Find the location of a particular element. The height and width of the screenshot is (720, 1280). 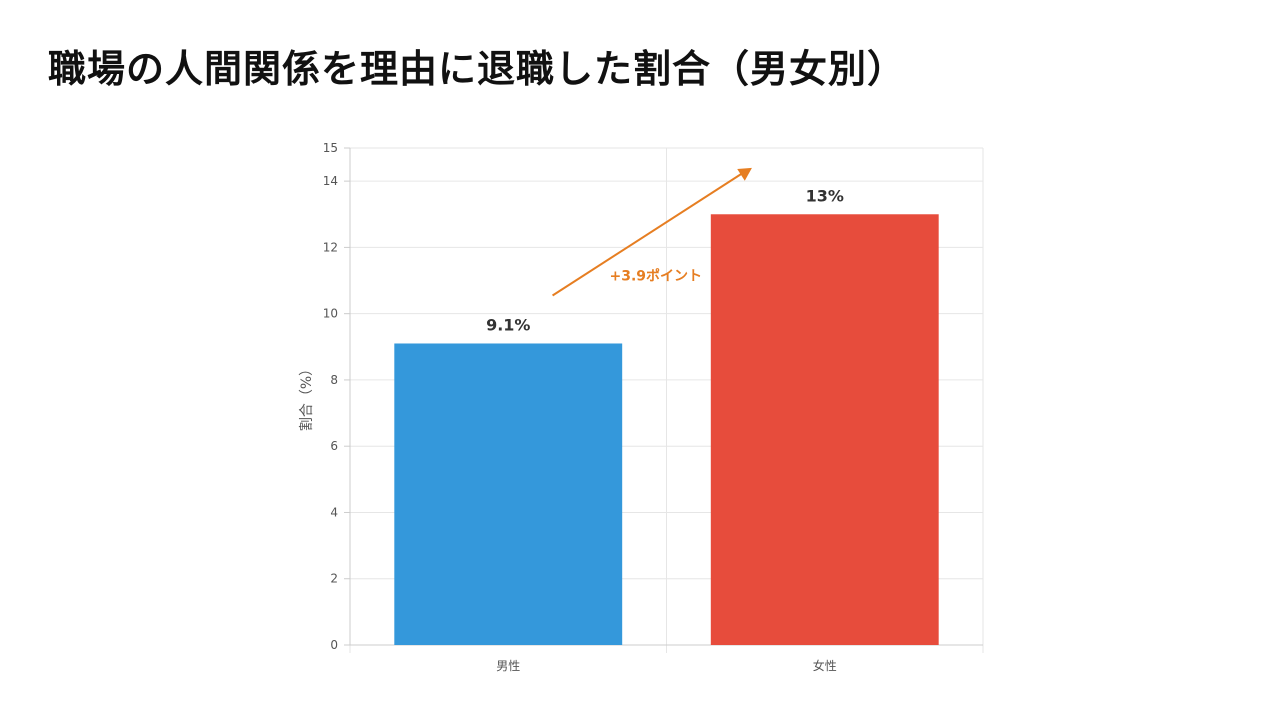

annotation-arrow-line is located at coordinates (648, 234).